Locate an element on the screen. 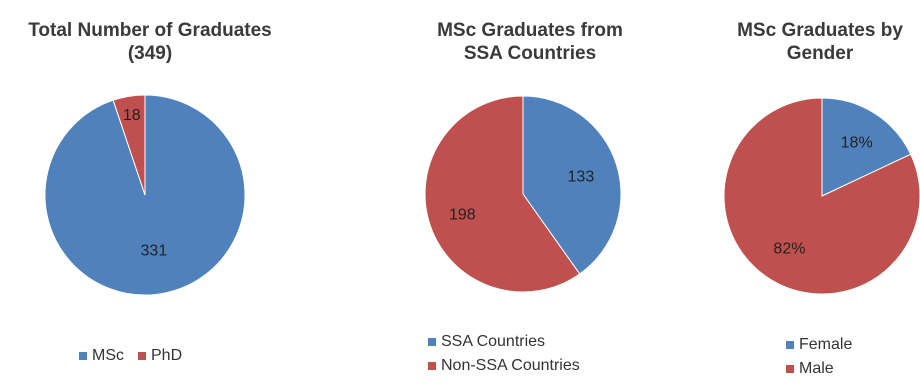 The height and width of the screenshot is (383, 920). pie-chart-gender: 18% 82% is located at coordinates (821, 196).